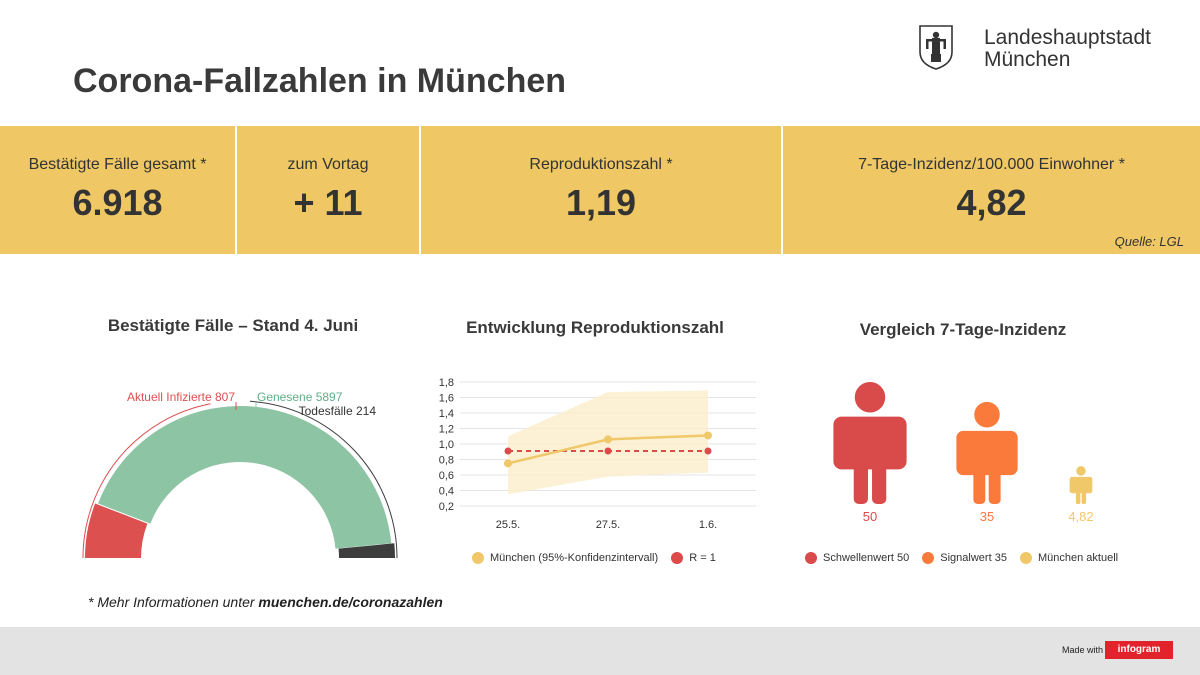 The image size is (1200, 675). Describe the element at coordinates (595, 327) in the screenshot. I see `r-chart-title: Entwicklung Reproduktionszahl` at that location.